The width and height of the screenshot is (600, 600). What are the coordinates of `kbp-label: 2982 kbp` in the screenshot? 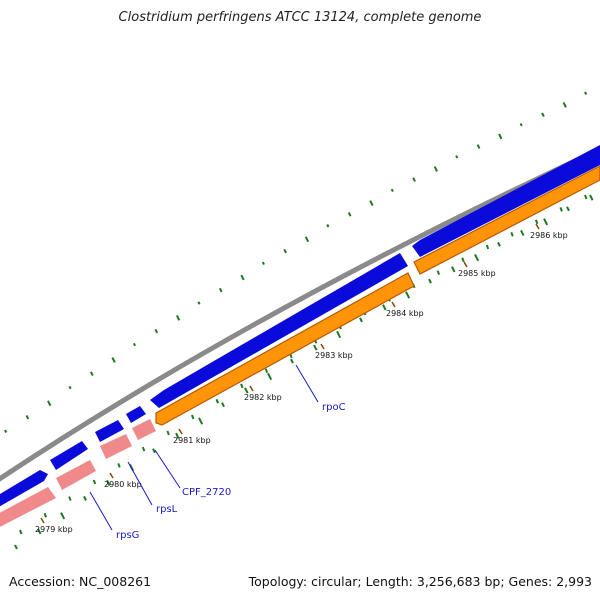 It's located at (263, 397).